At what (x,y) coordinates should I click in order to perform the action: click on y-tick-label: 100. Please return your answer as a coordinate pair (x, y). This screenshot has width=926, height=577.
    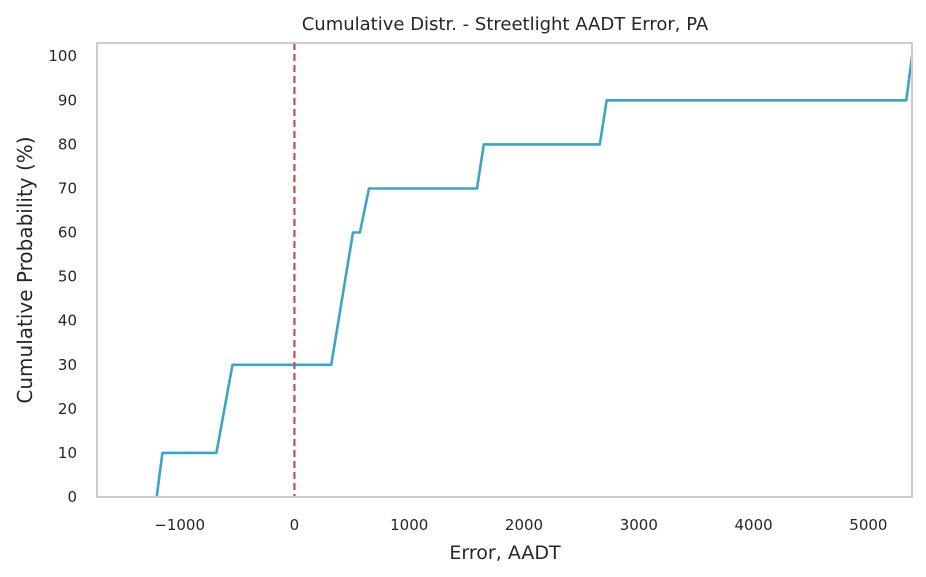
    Looking at the image, I should click on (62, 56).